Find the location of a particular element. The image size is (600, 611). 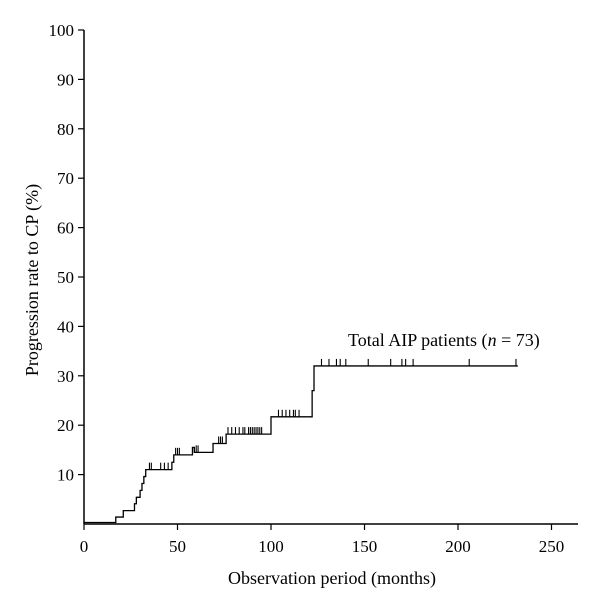

y-axis-title: Progression rate to CP (%) is located at coordinates (32, 280).